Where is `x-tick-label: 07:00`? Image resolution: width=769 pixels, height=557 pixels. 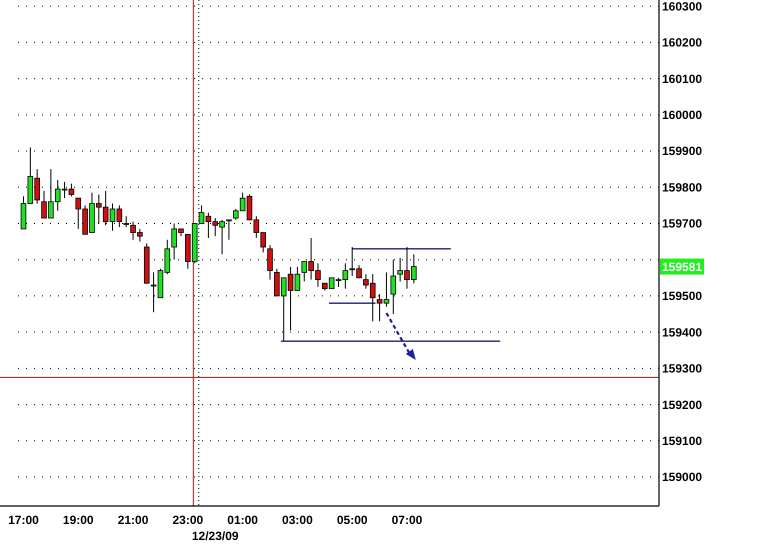
x-tick-label: 07:00 is located at coordinates (407, 520).